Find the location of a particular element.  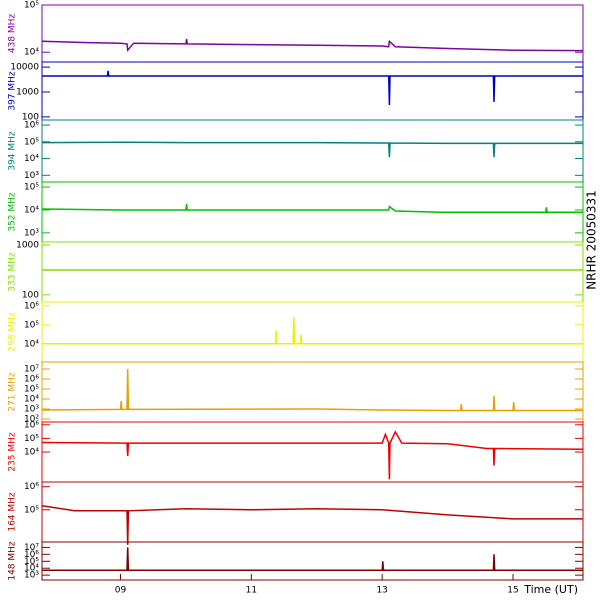

chart-title: NRHR 20050331 is located at coordinates (592, 240).